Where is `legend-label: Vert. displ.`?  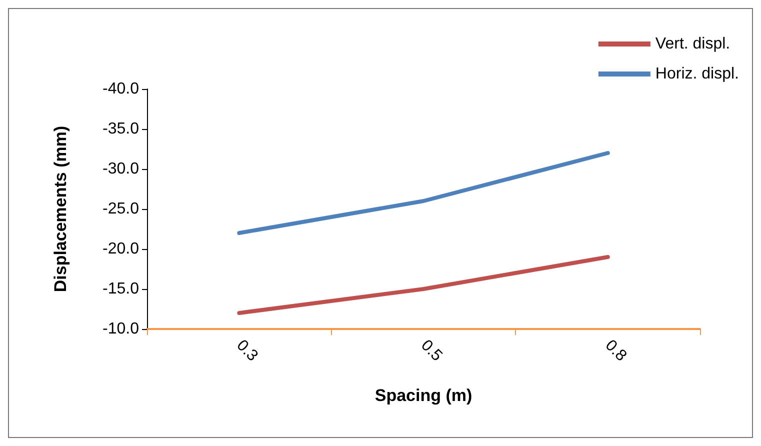
legend-label: Vert. displ. is located at coordinates (692, 44).